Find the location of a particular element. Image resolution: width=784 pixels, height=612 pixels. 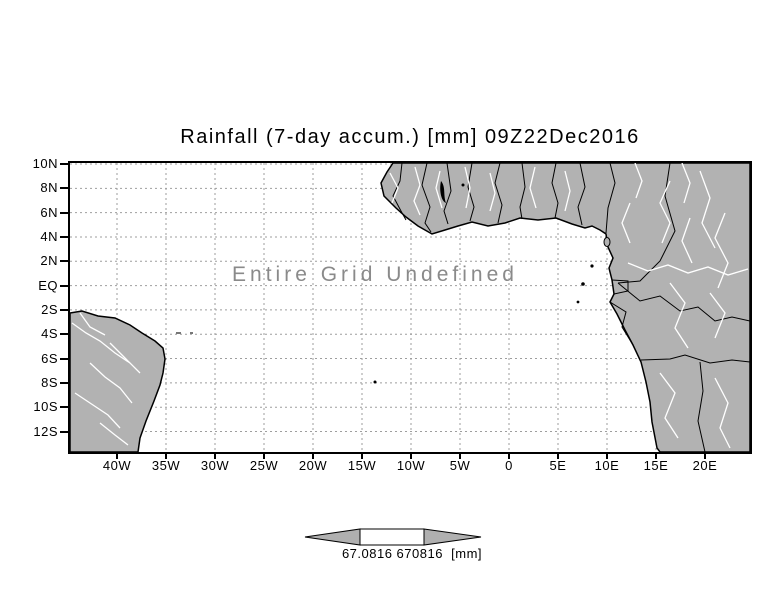

lat-tick-label: 2N is located at coordinates (49, 261).